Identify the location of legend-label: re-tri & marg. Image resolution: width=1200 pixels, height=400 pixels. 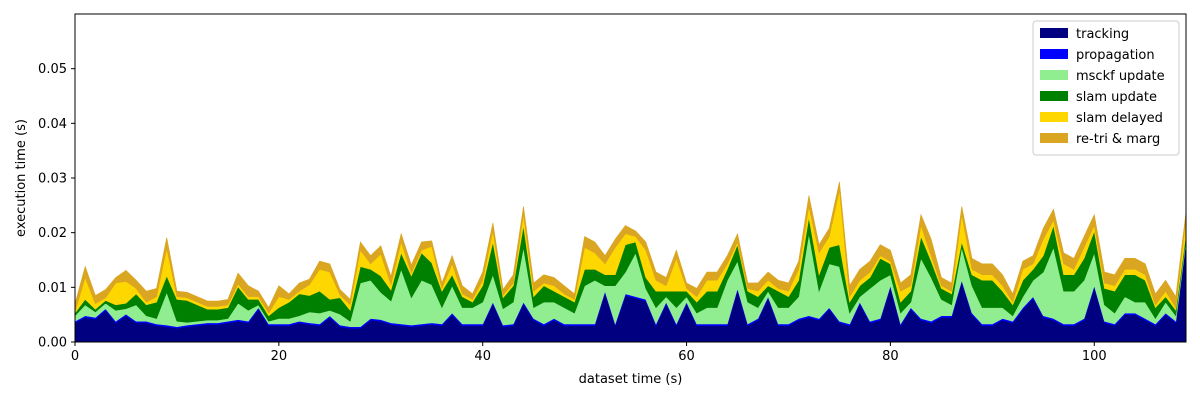
(1118, 139).